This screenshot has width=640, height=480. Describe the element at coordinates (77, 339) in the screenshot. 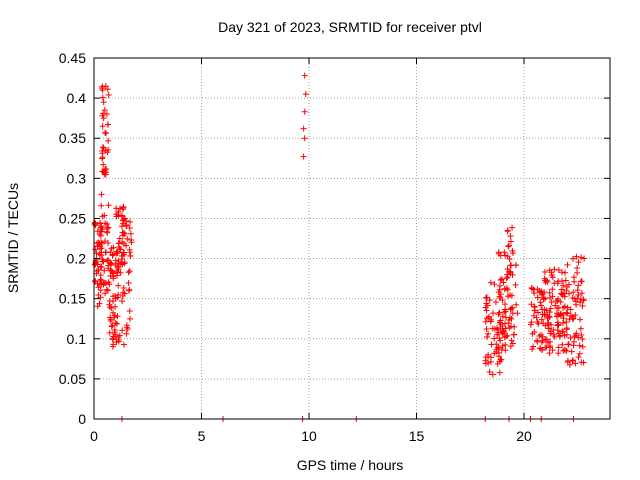

I see `y-tick-label: 0.1` at that location.